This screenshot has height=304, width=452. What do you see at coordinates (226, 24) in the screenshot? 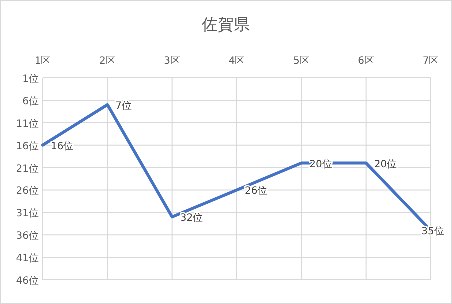
I see `chart-title: 佐賀県` at bounding box center [226, 24].